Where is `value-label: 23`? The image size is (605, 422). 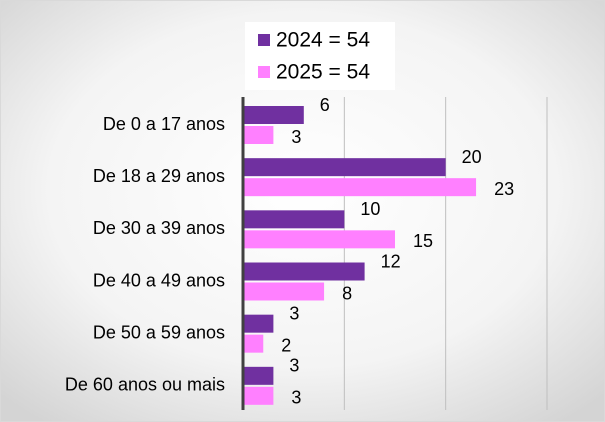 value-label: 23 is located at coordinates (504, 189).